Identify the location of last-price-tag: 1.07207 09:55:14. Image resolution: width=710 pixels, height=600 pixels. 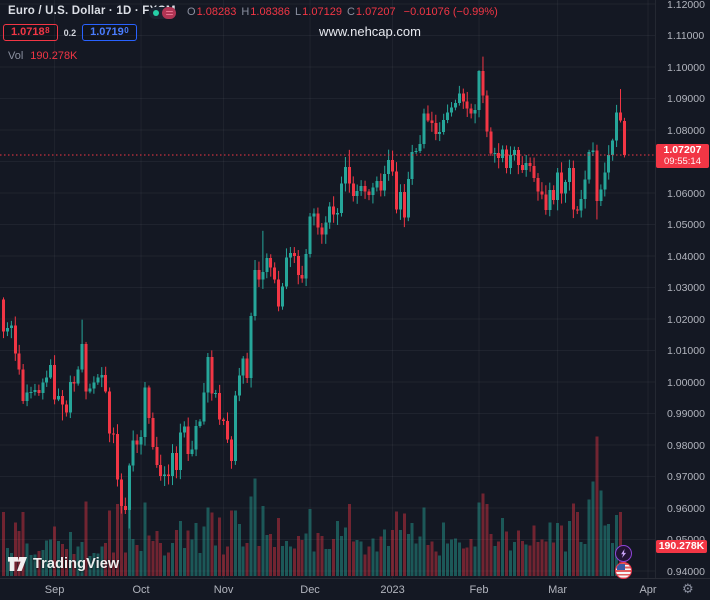
(682, 155).